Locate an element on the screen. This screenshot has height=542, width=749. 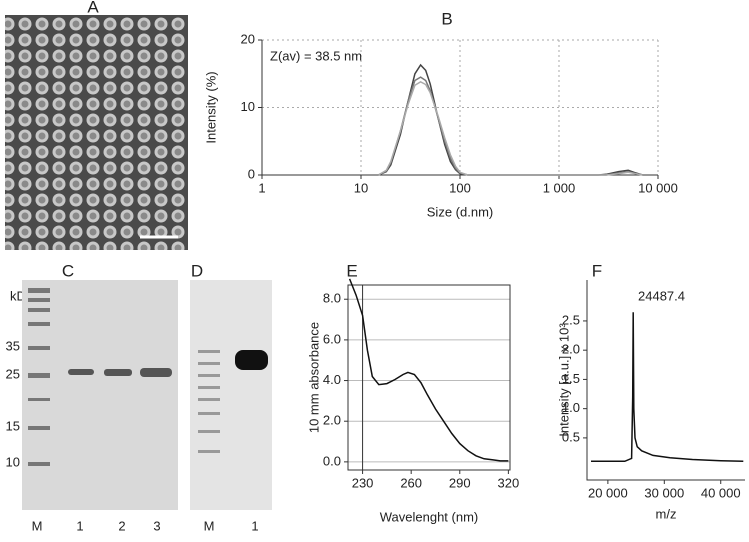
x-tick-label: 30 000 is located at coordinates (664, 492).